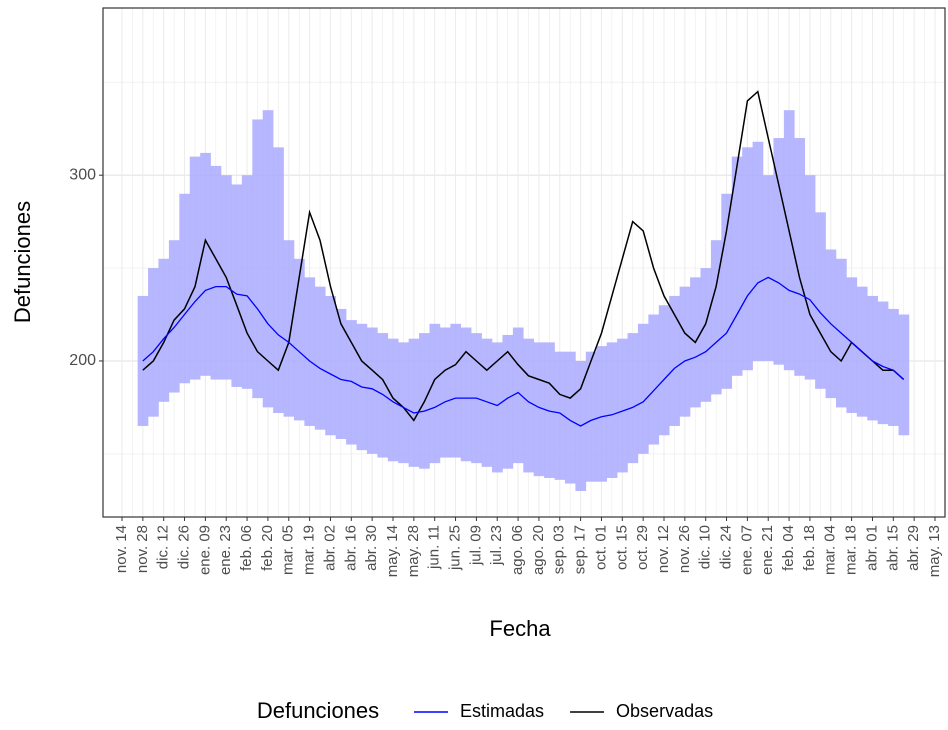  I want to click on x-tick-label: mar. 18, so click(851, 550).